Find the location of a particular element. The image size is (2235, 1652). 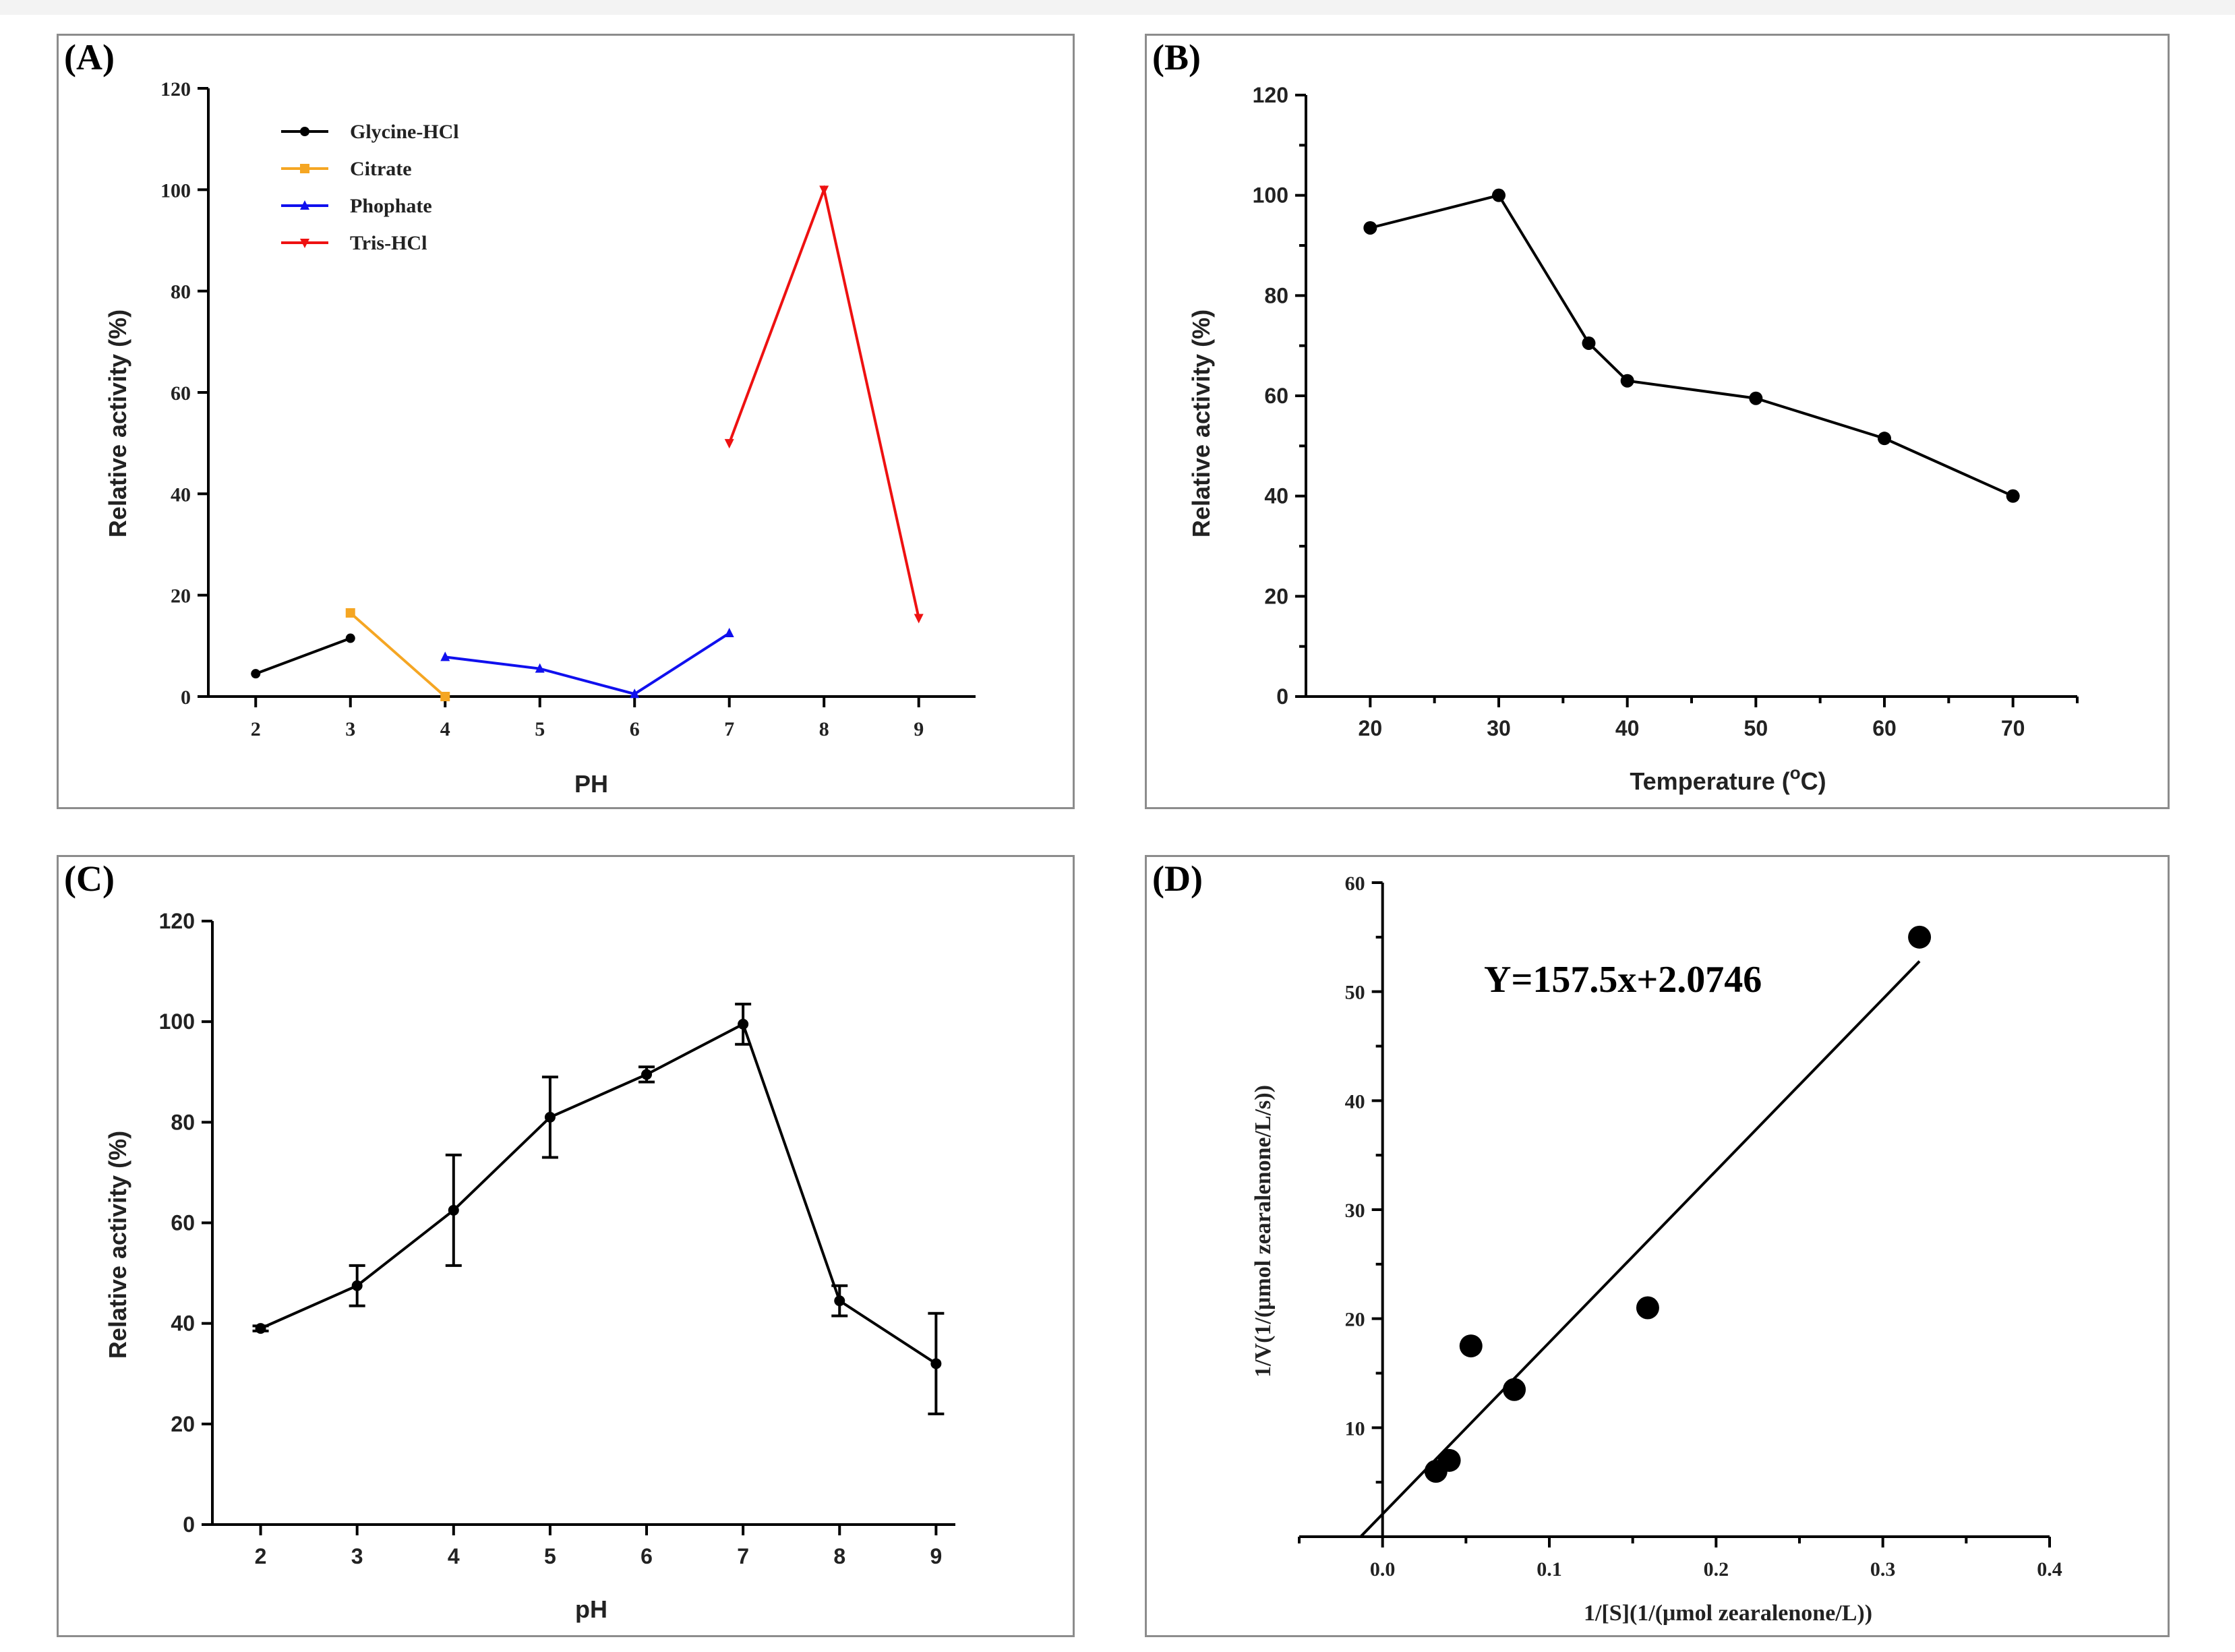

regression-equation: Y=157.5x+2.0746 is located at coordinates (1623, 980).